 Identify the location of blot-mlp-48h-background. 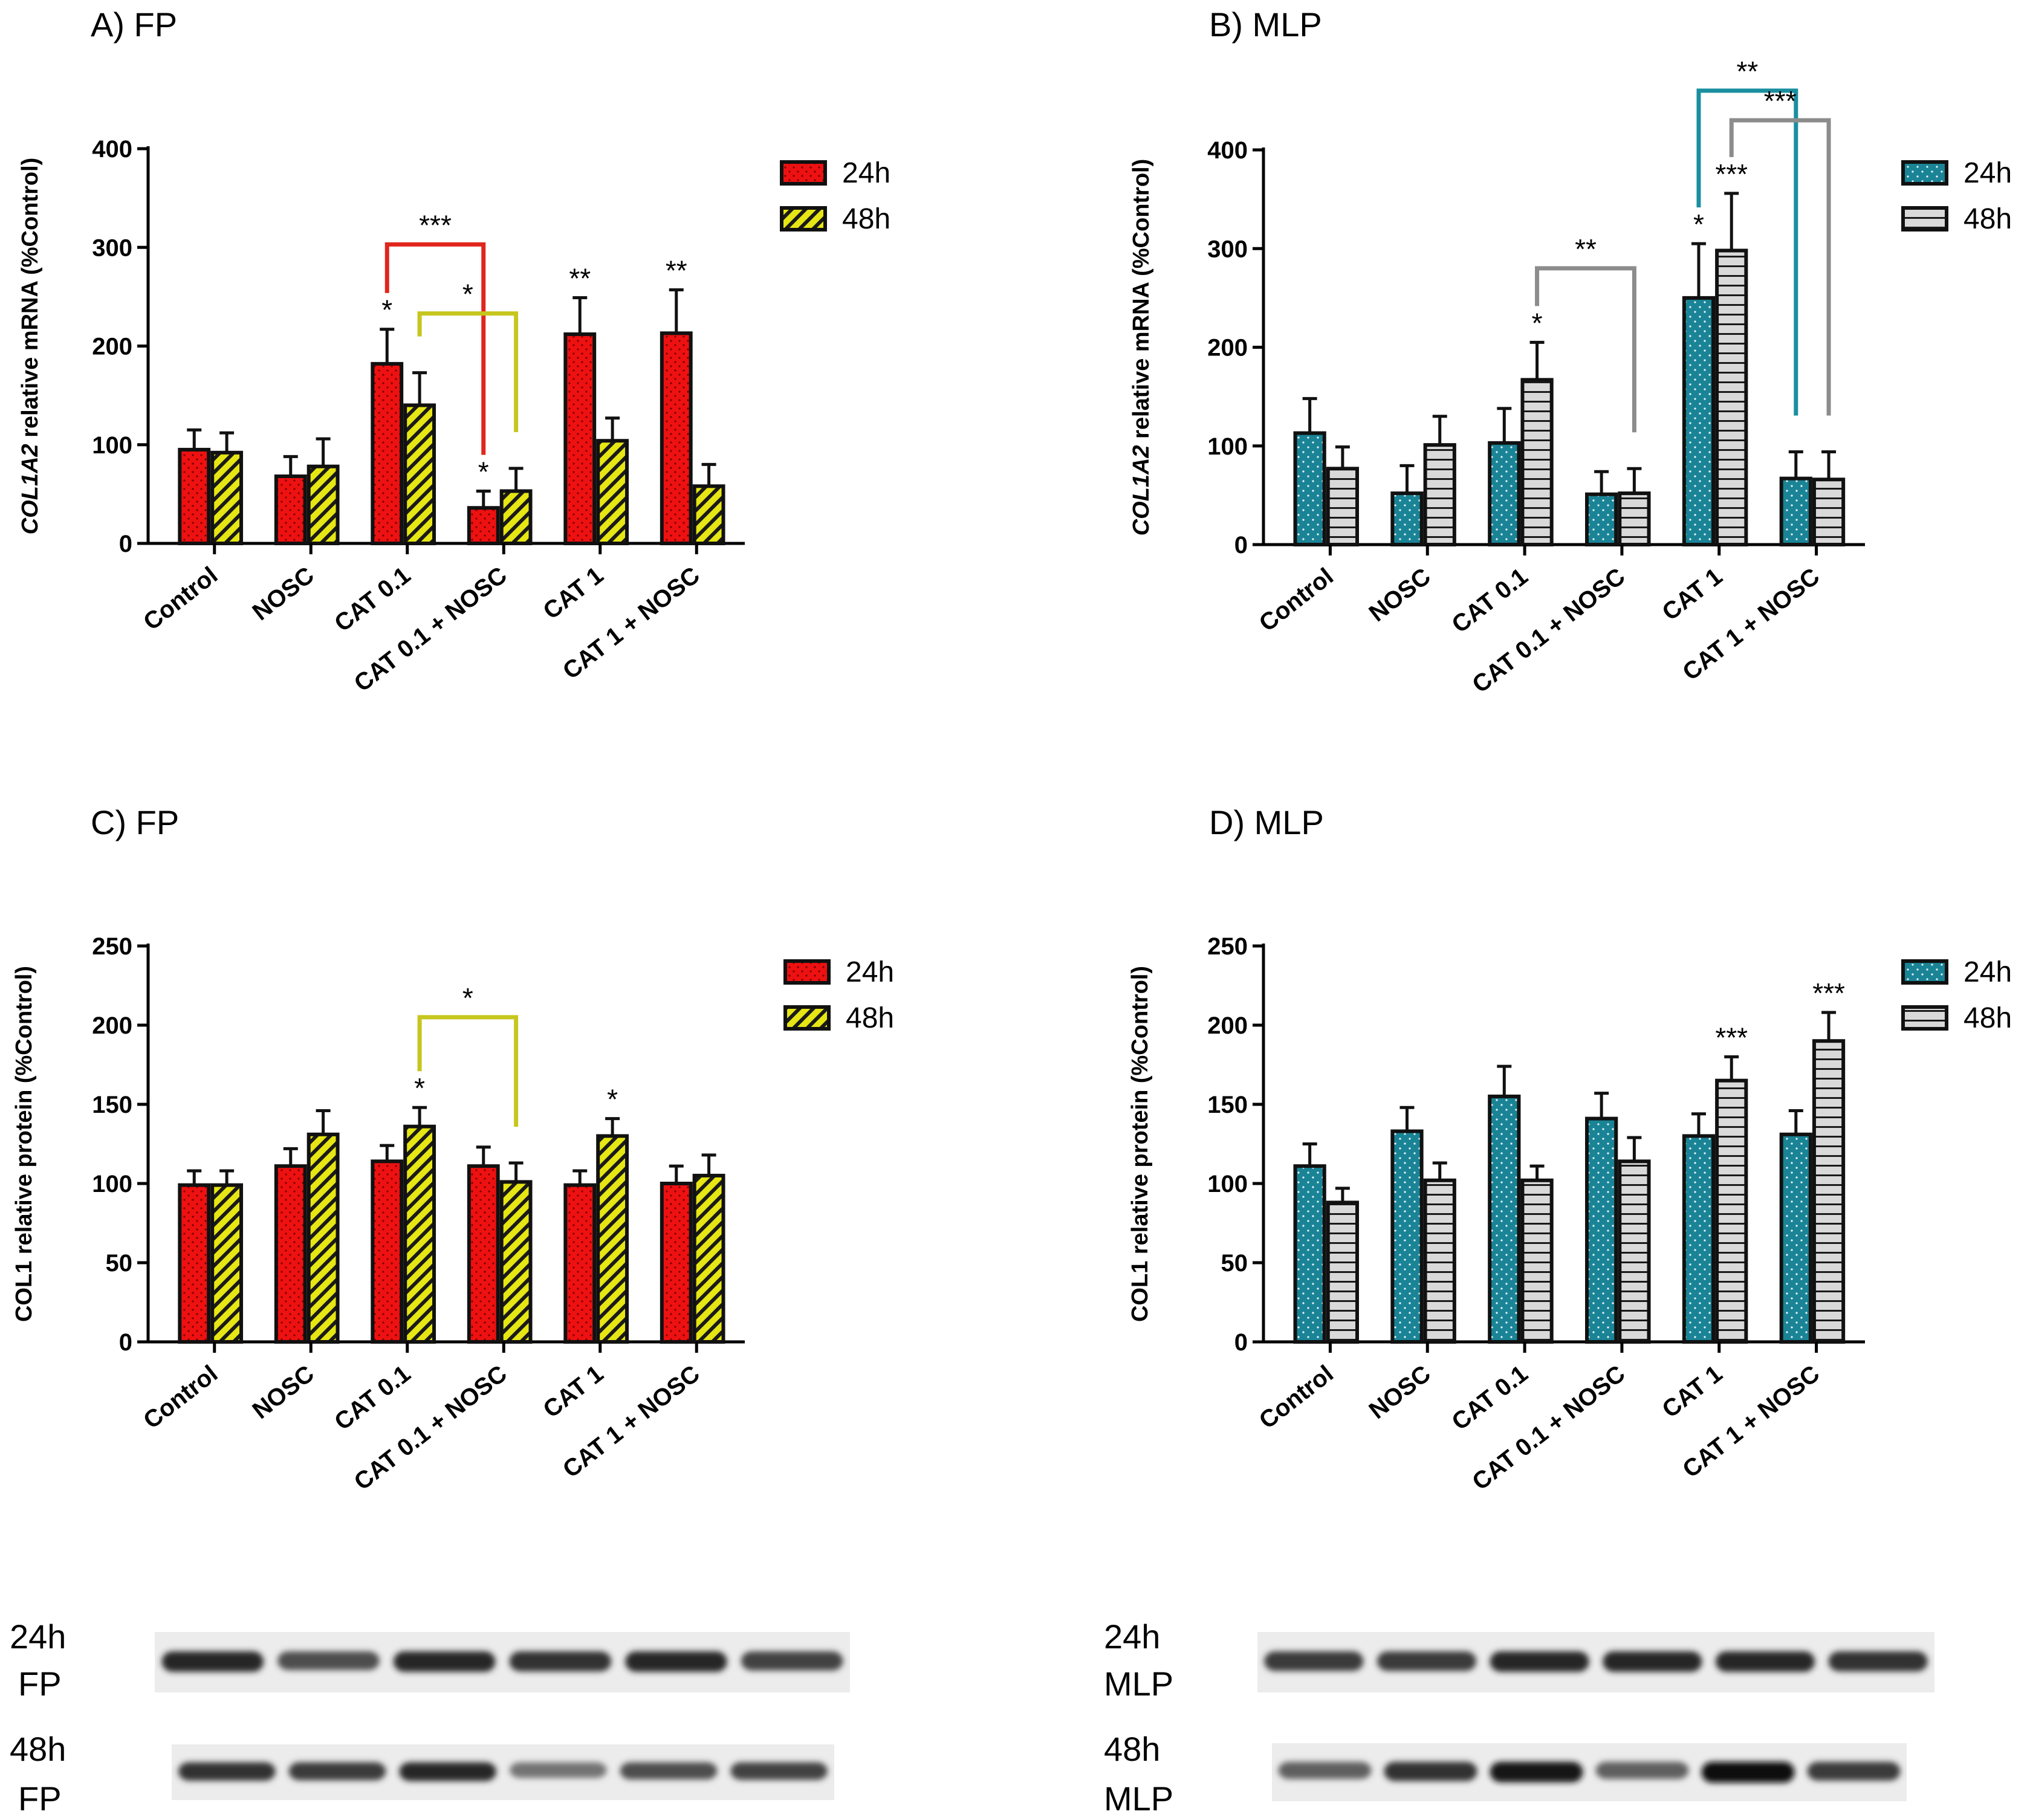
(1589, 1772).